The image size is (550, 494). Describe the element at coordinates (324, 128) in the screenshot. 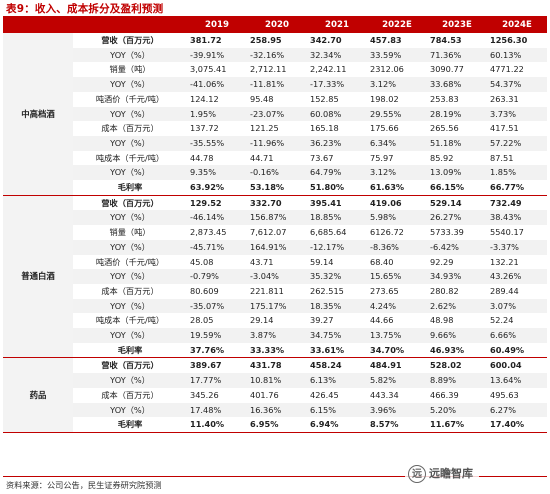

I see `value-cell: 165.18` at that location.